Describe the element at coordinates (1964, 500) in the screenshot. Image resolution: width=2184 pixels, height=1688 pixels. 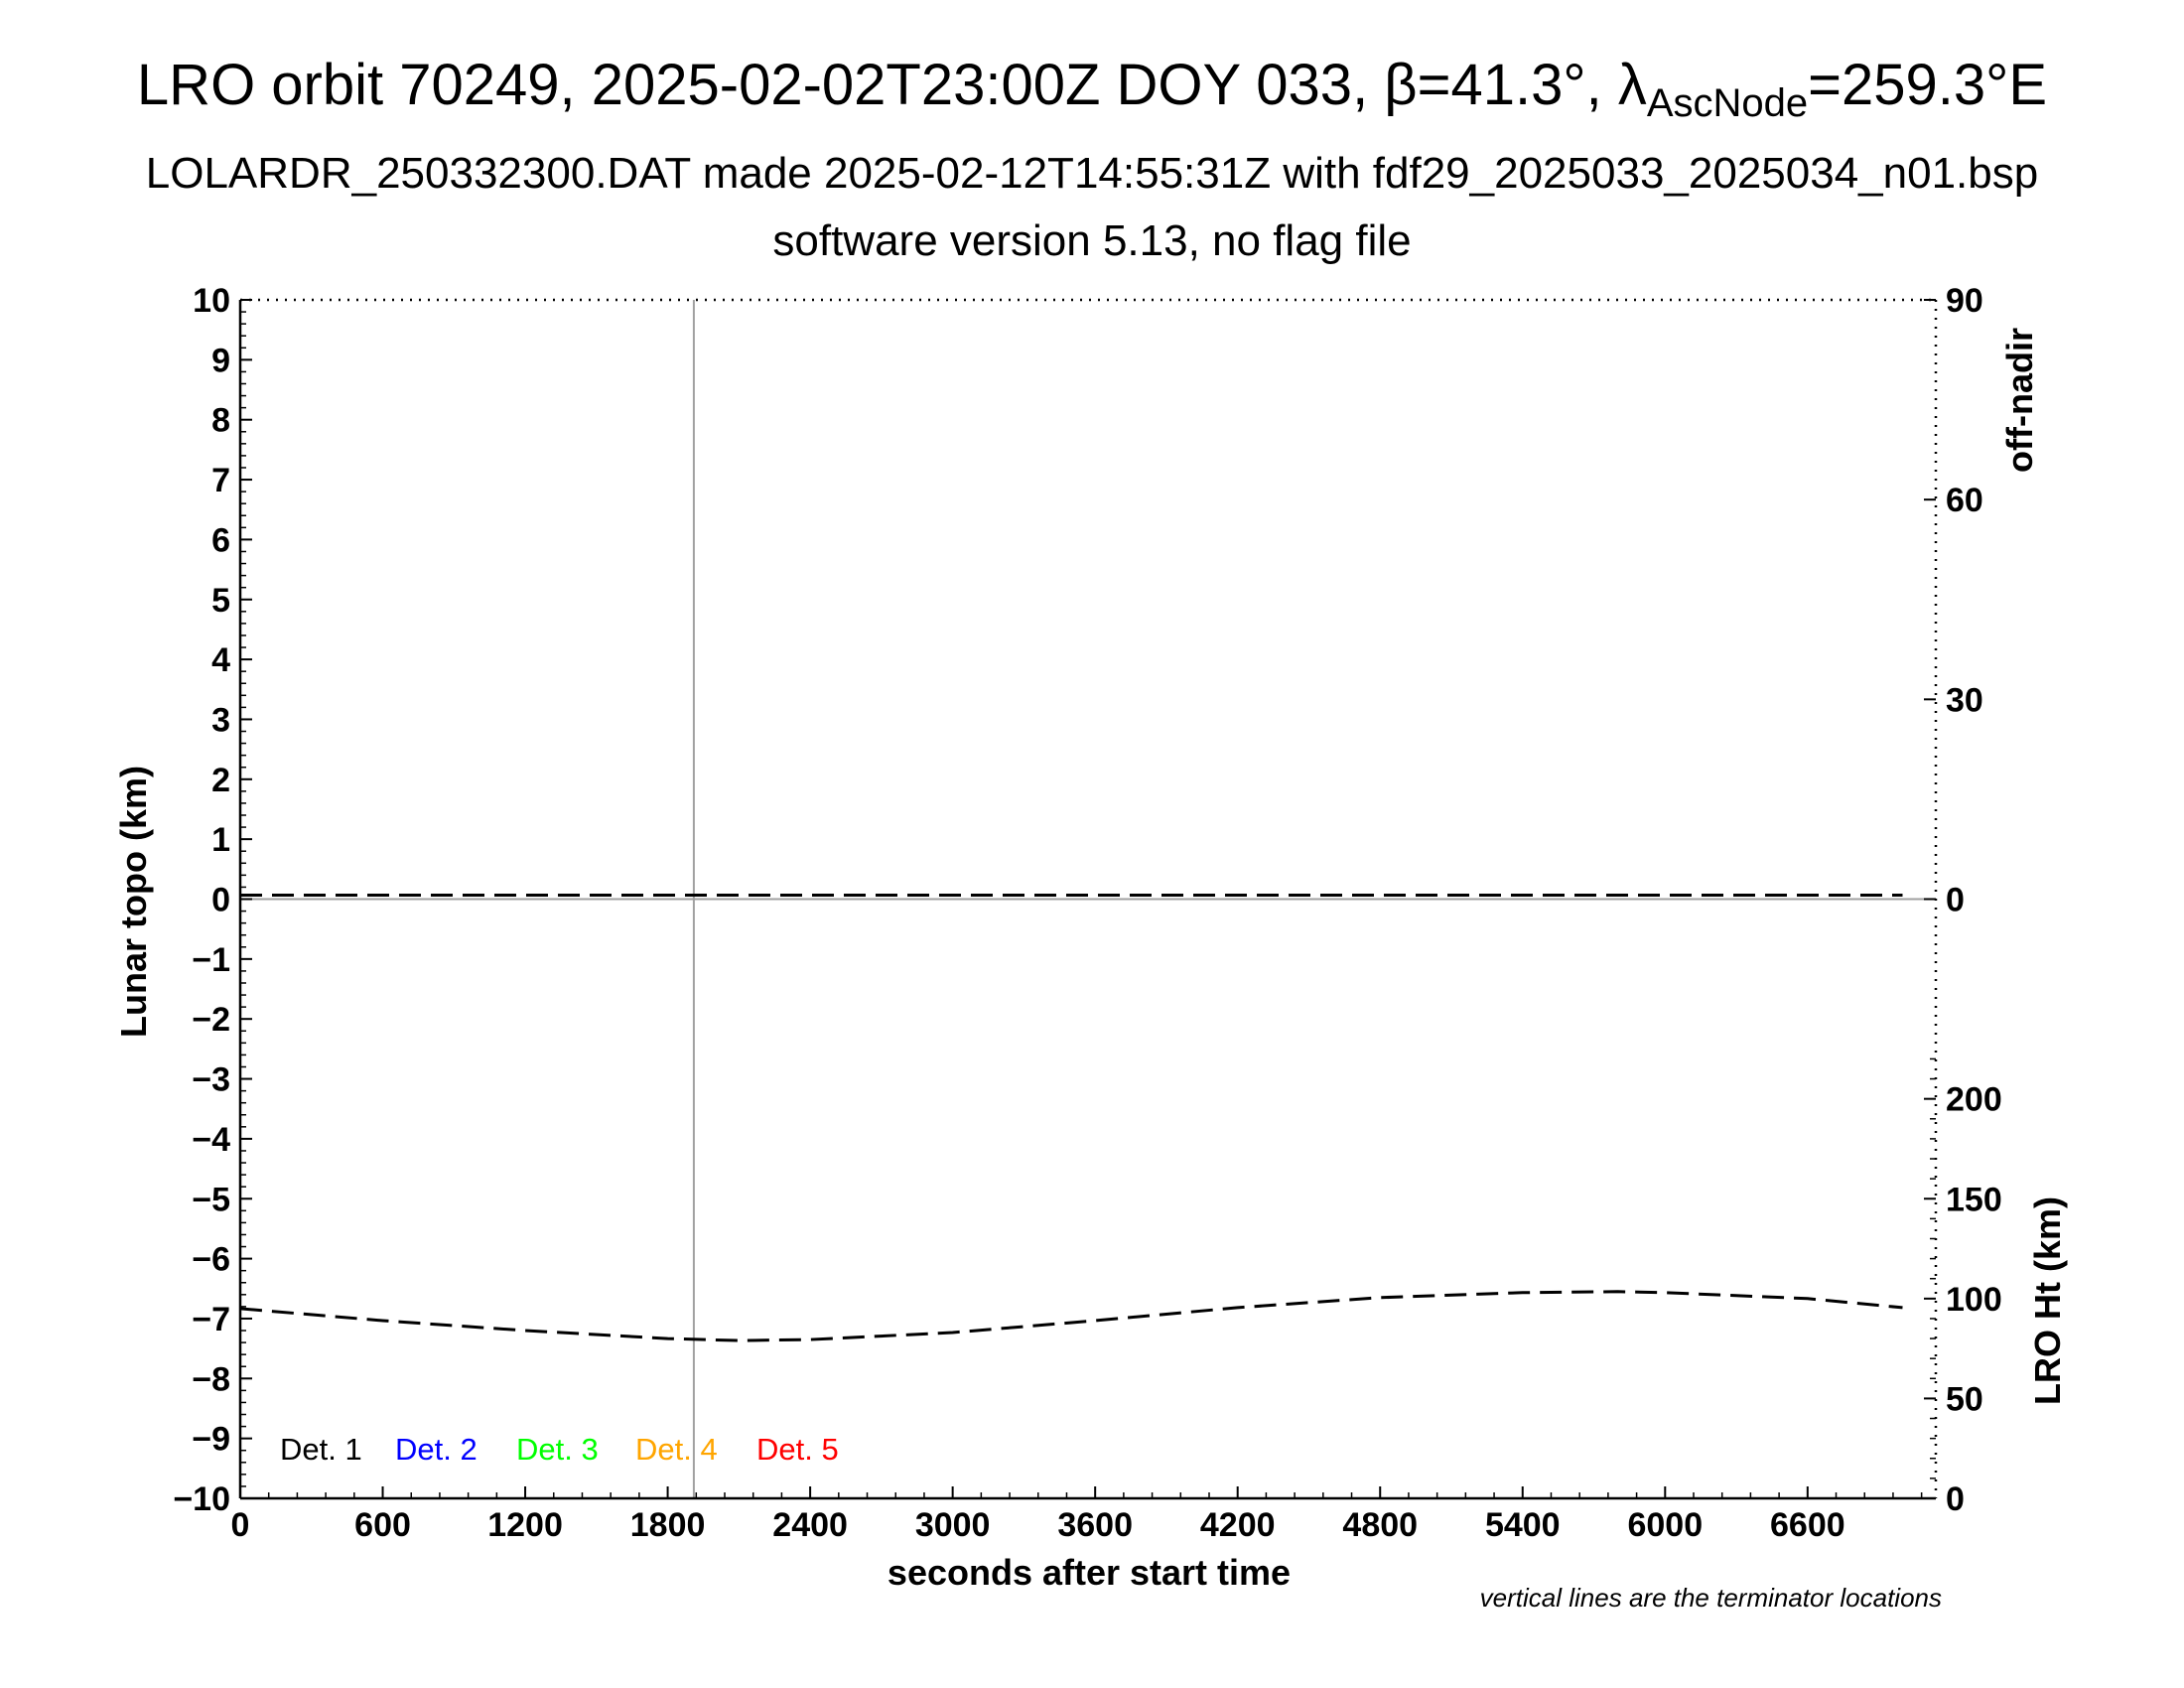
I see `off-nadir-tick-label: 60` at that location.